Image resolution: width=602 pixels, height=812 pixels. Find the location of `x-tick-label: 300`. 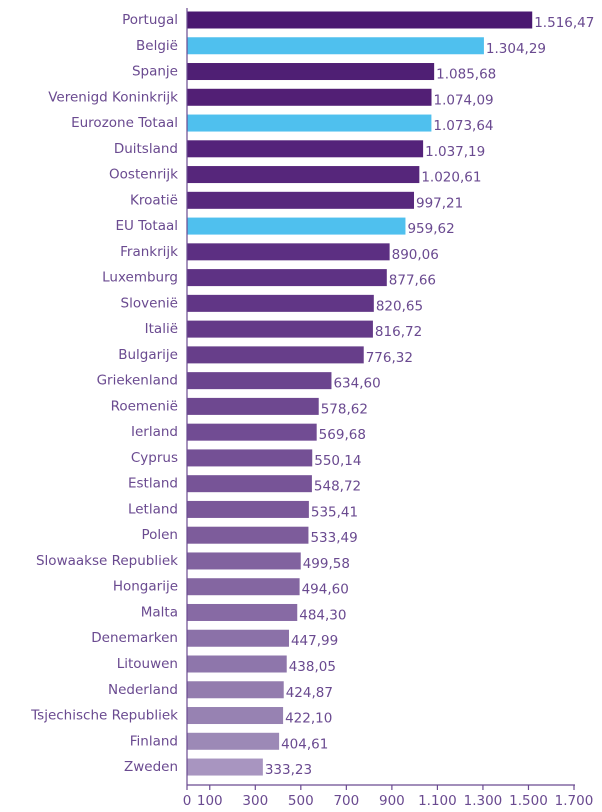

x-tick-label: 300 is located at coordinates (255, 801).